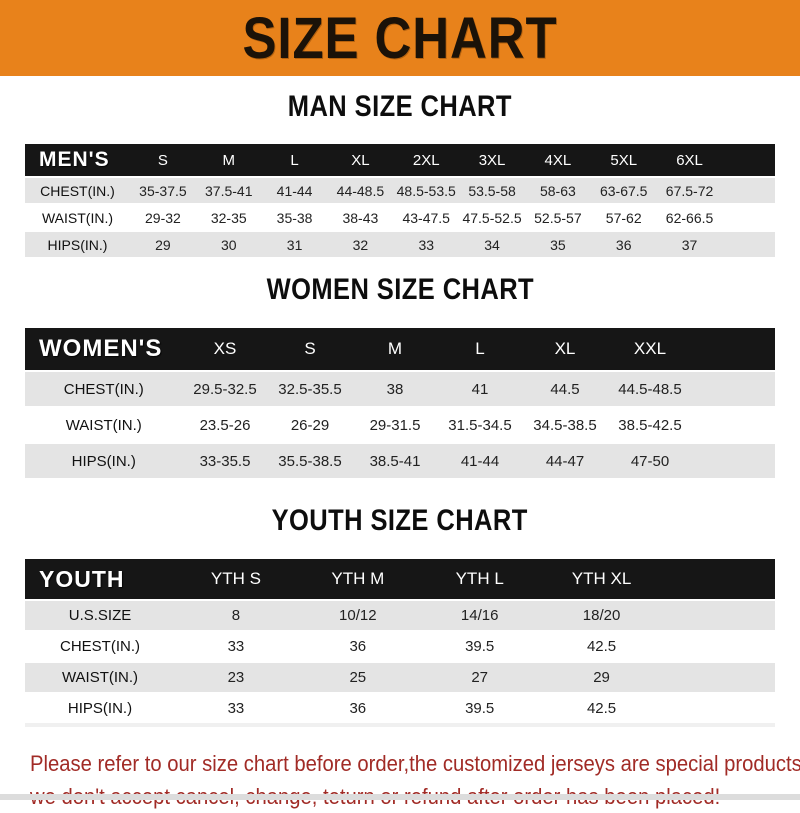  I want to click on section-title: MAN SIZE CHART, so click(400, 109).